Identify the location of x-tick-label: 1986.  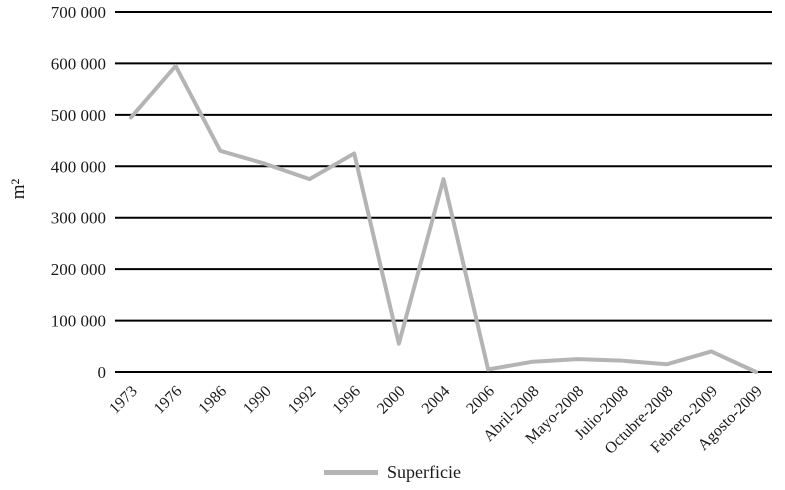
(212, 400).